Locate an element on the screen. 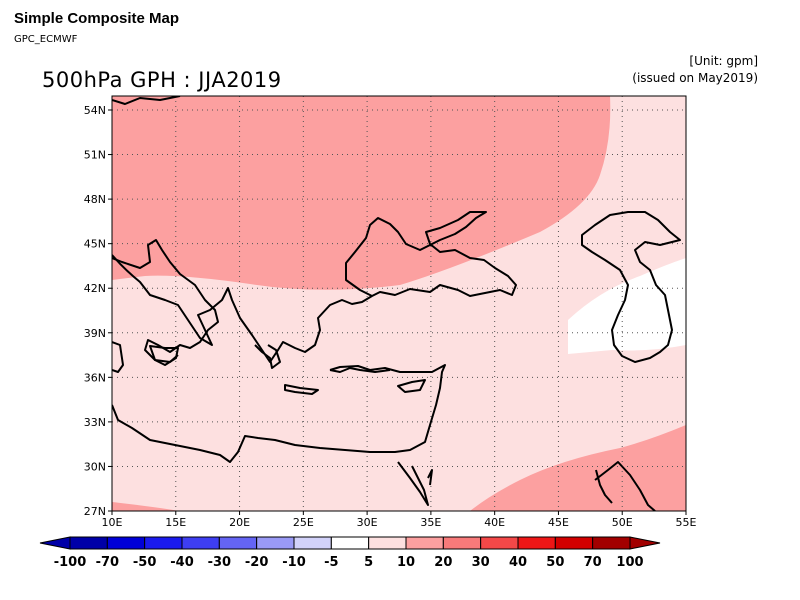 Image resolution: width=800 pixels, height=600 pixels. aqaba-gulf is located at coordinates (430, 477).